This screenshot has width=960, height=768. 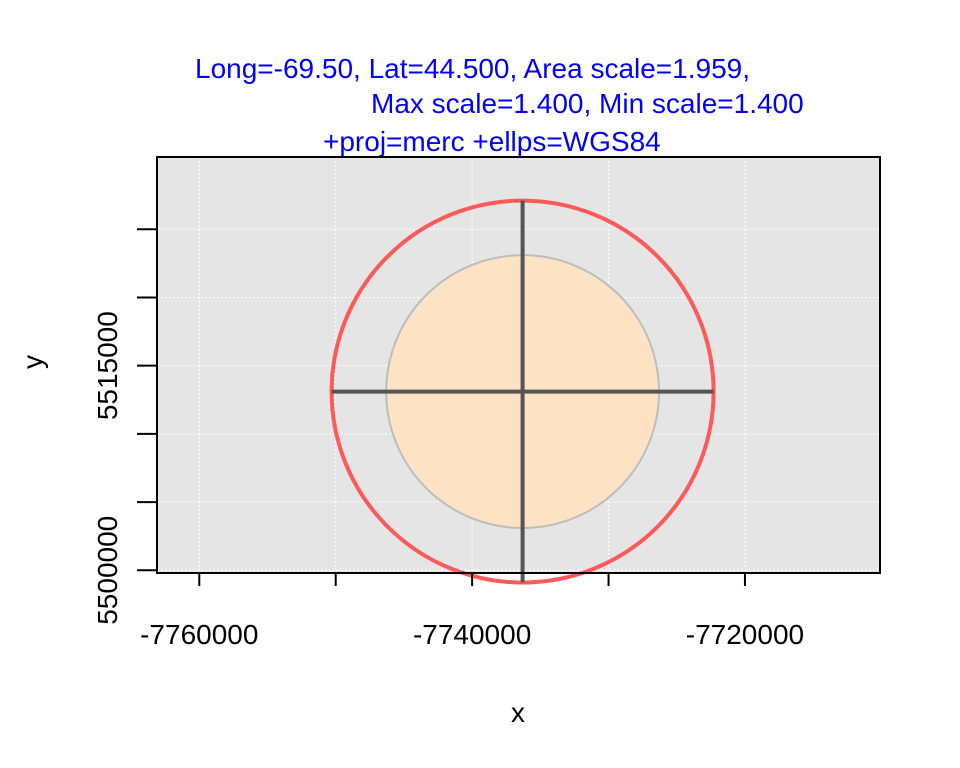 I want to click on x-axis-label: x, so click(x=518, y=712).